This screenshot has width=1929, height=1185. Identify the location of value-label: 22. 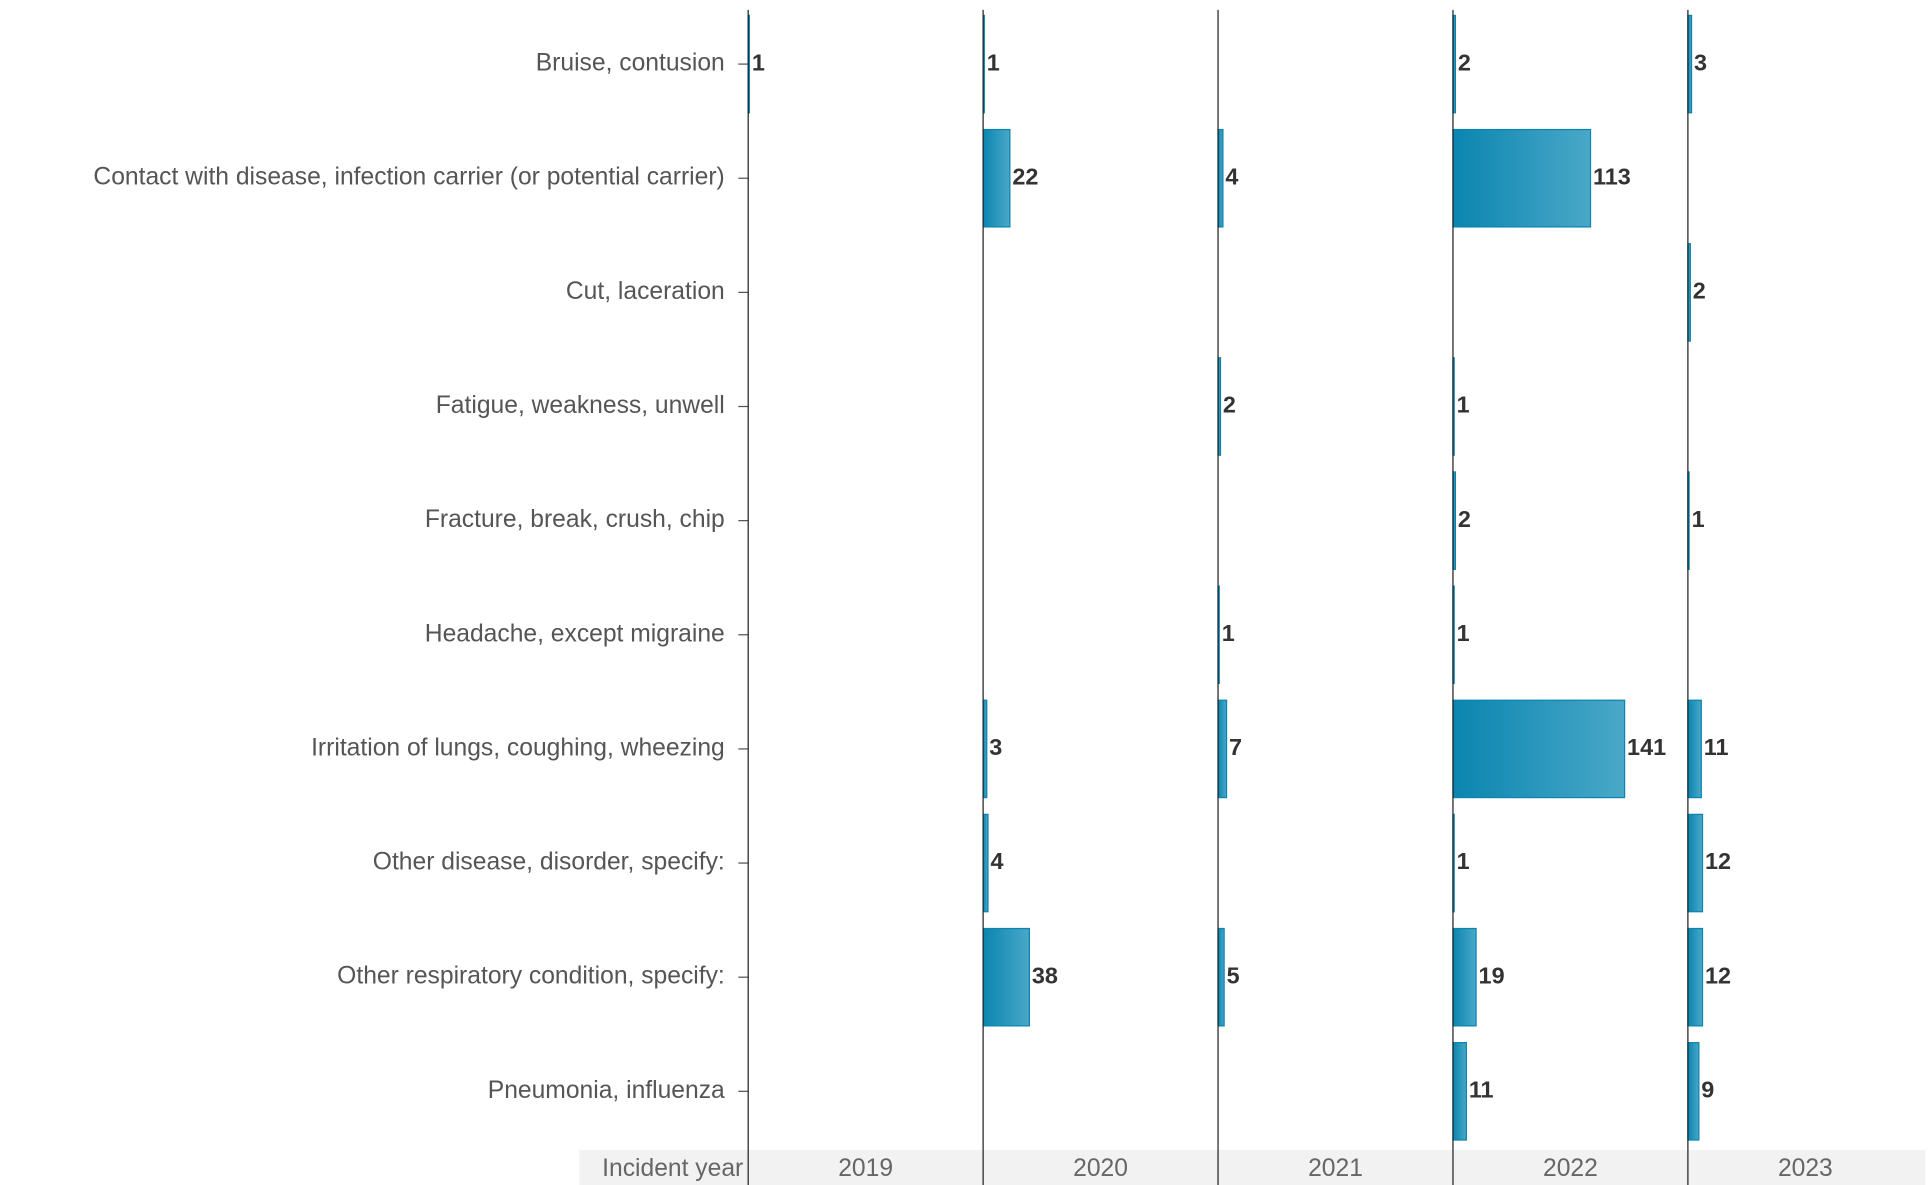
(1025, 176).